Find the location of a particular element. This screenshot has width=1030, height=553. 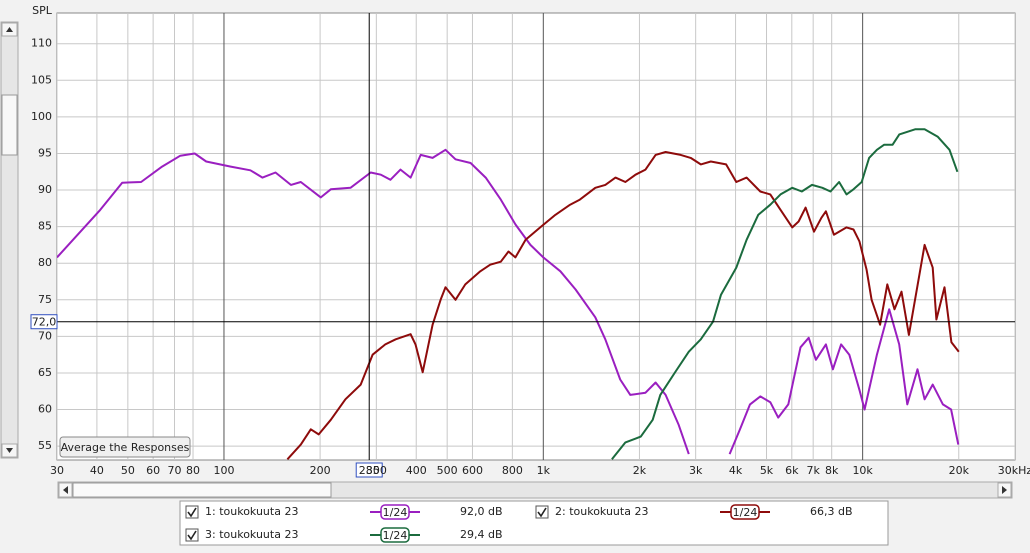

h-scroll-thumb is located at coordinates (202, 490).